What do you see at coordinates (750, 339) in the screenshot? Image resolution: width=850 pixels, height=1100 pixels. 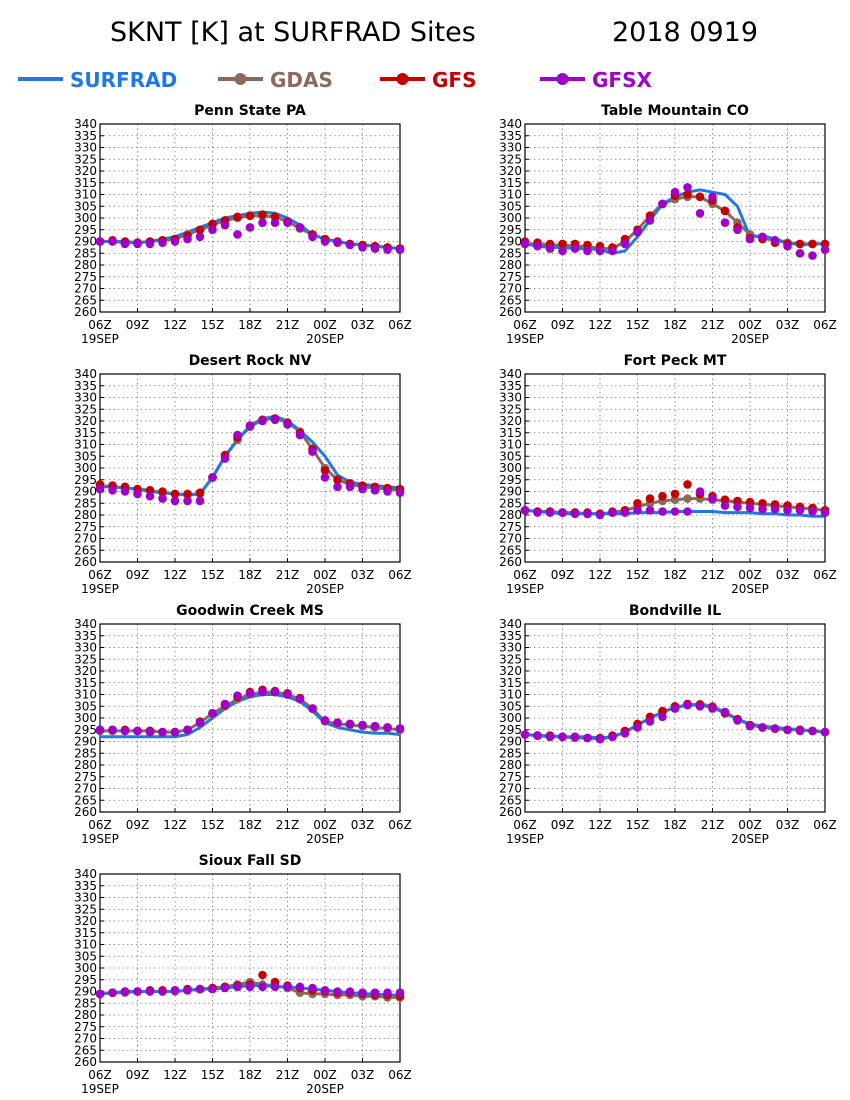 I see `x-date-label: 20SEP` at bounding box center [750, 339].